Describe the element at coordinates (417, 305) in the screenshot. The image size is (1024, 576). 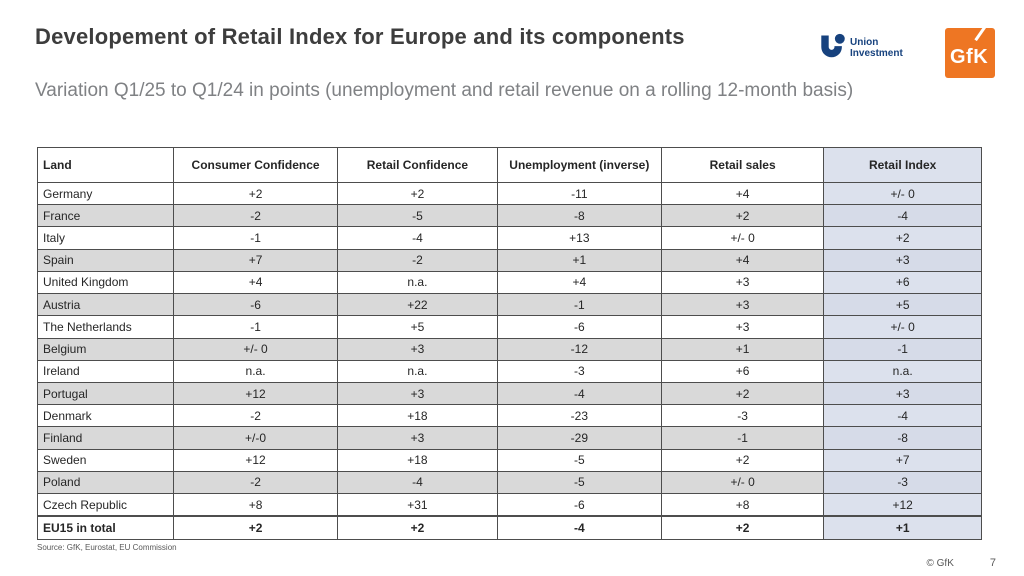
I see `value-cell: +22` at that location.